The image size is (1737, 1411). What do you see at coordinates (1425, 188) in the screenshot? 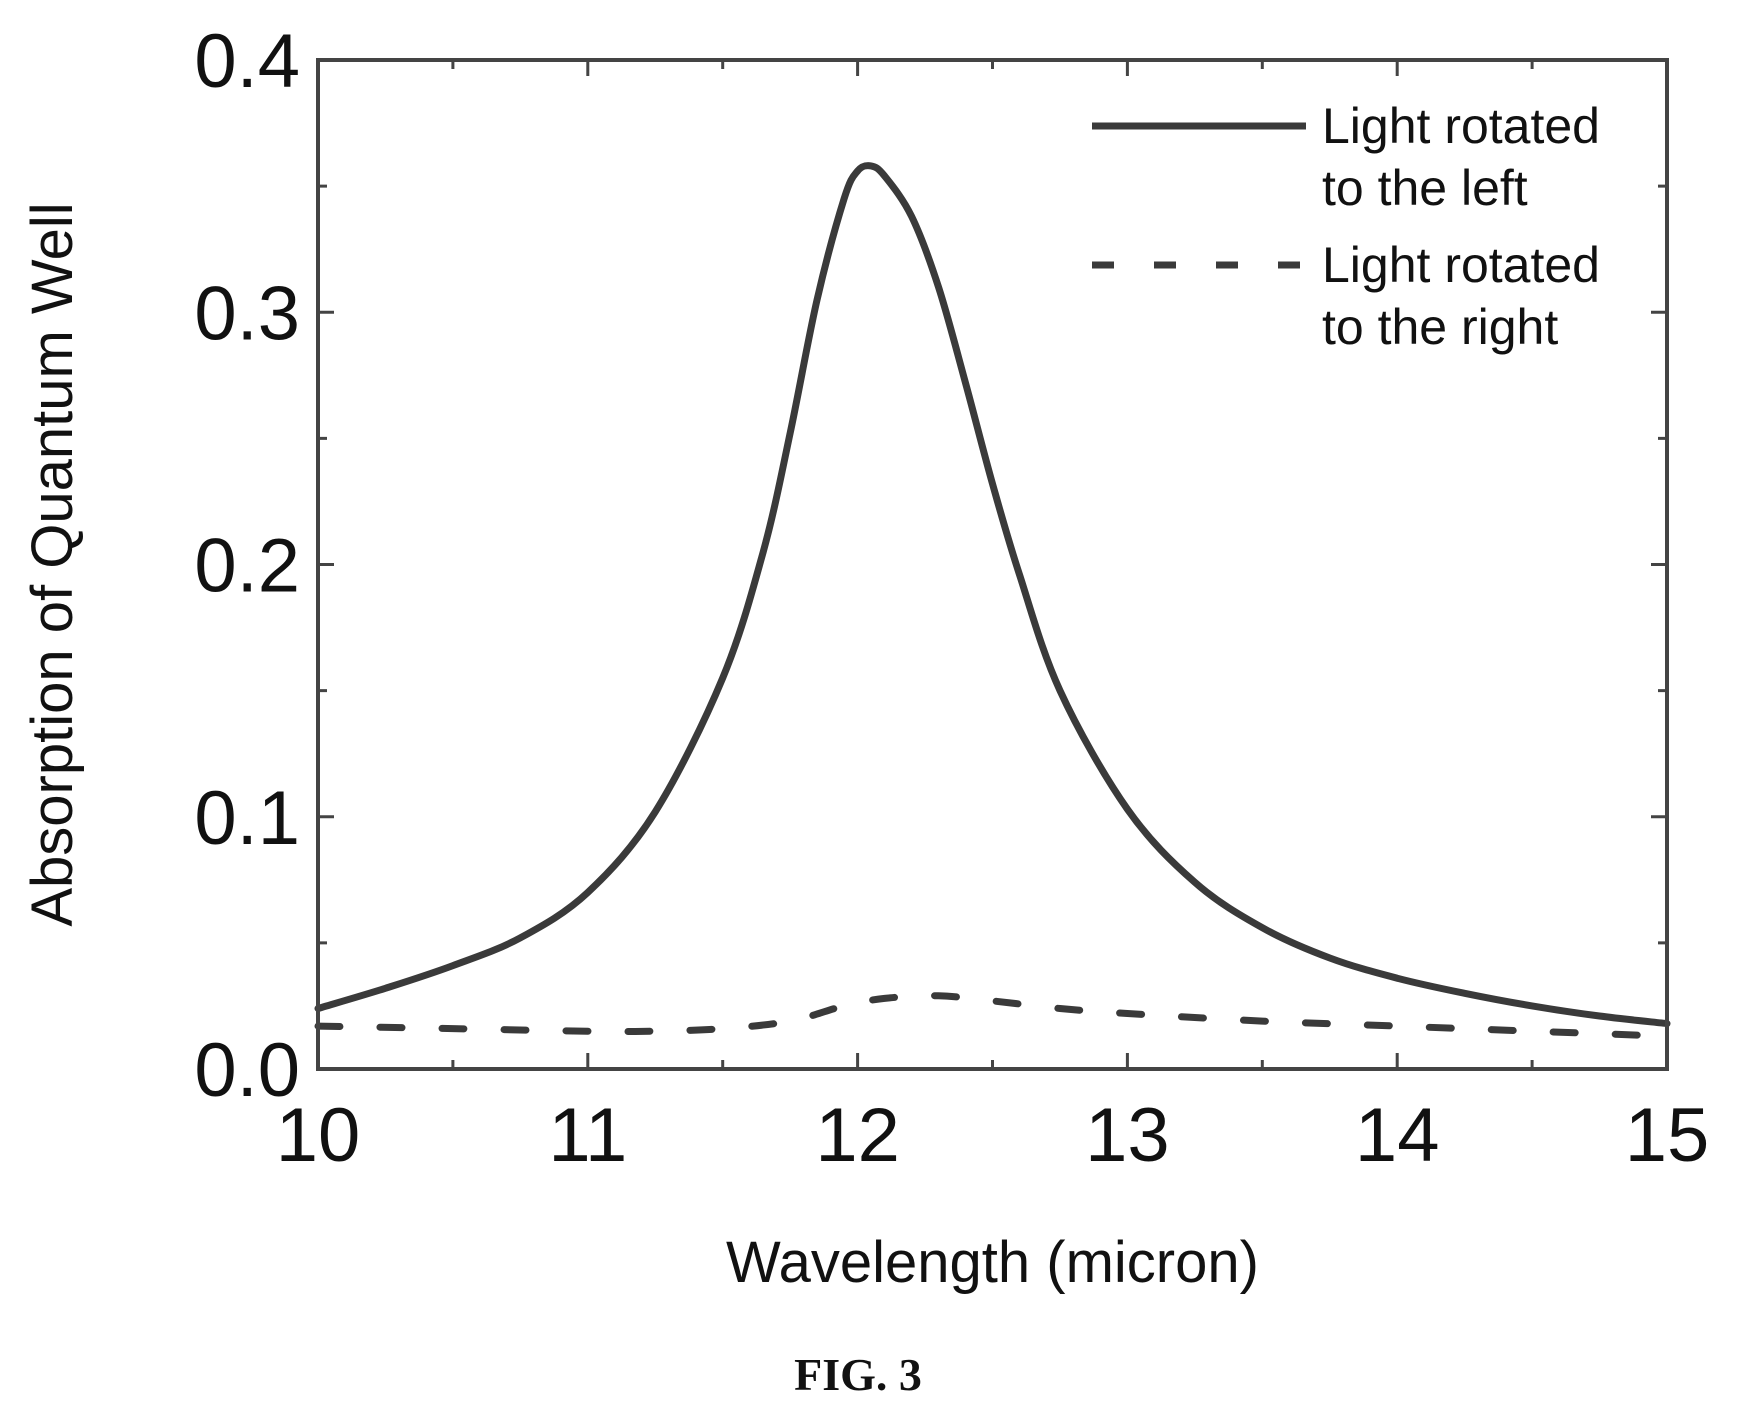
I see `legend-label-1: to the left` at bounding box center [1425, 188].